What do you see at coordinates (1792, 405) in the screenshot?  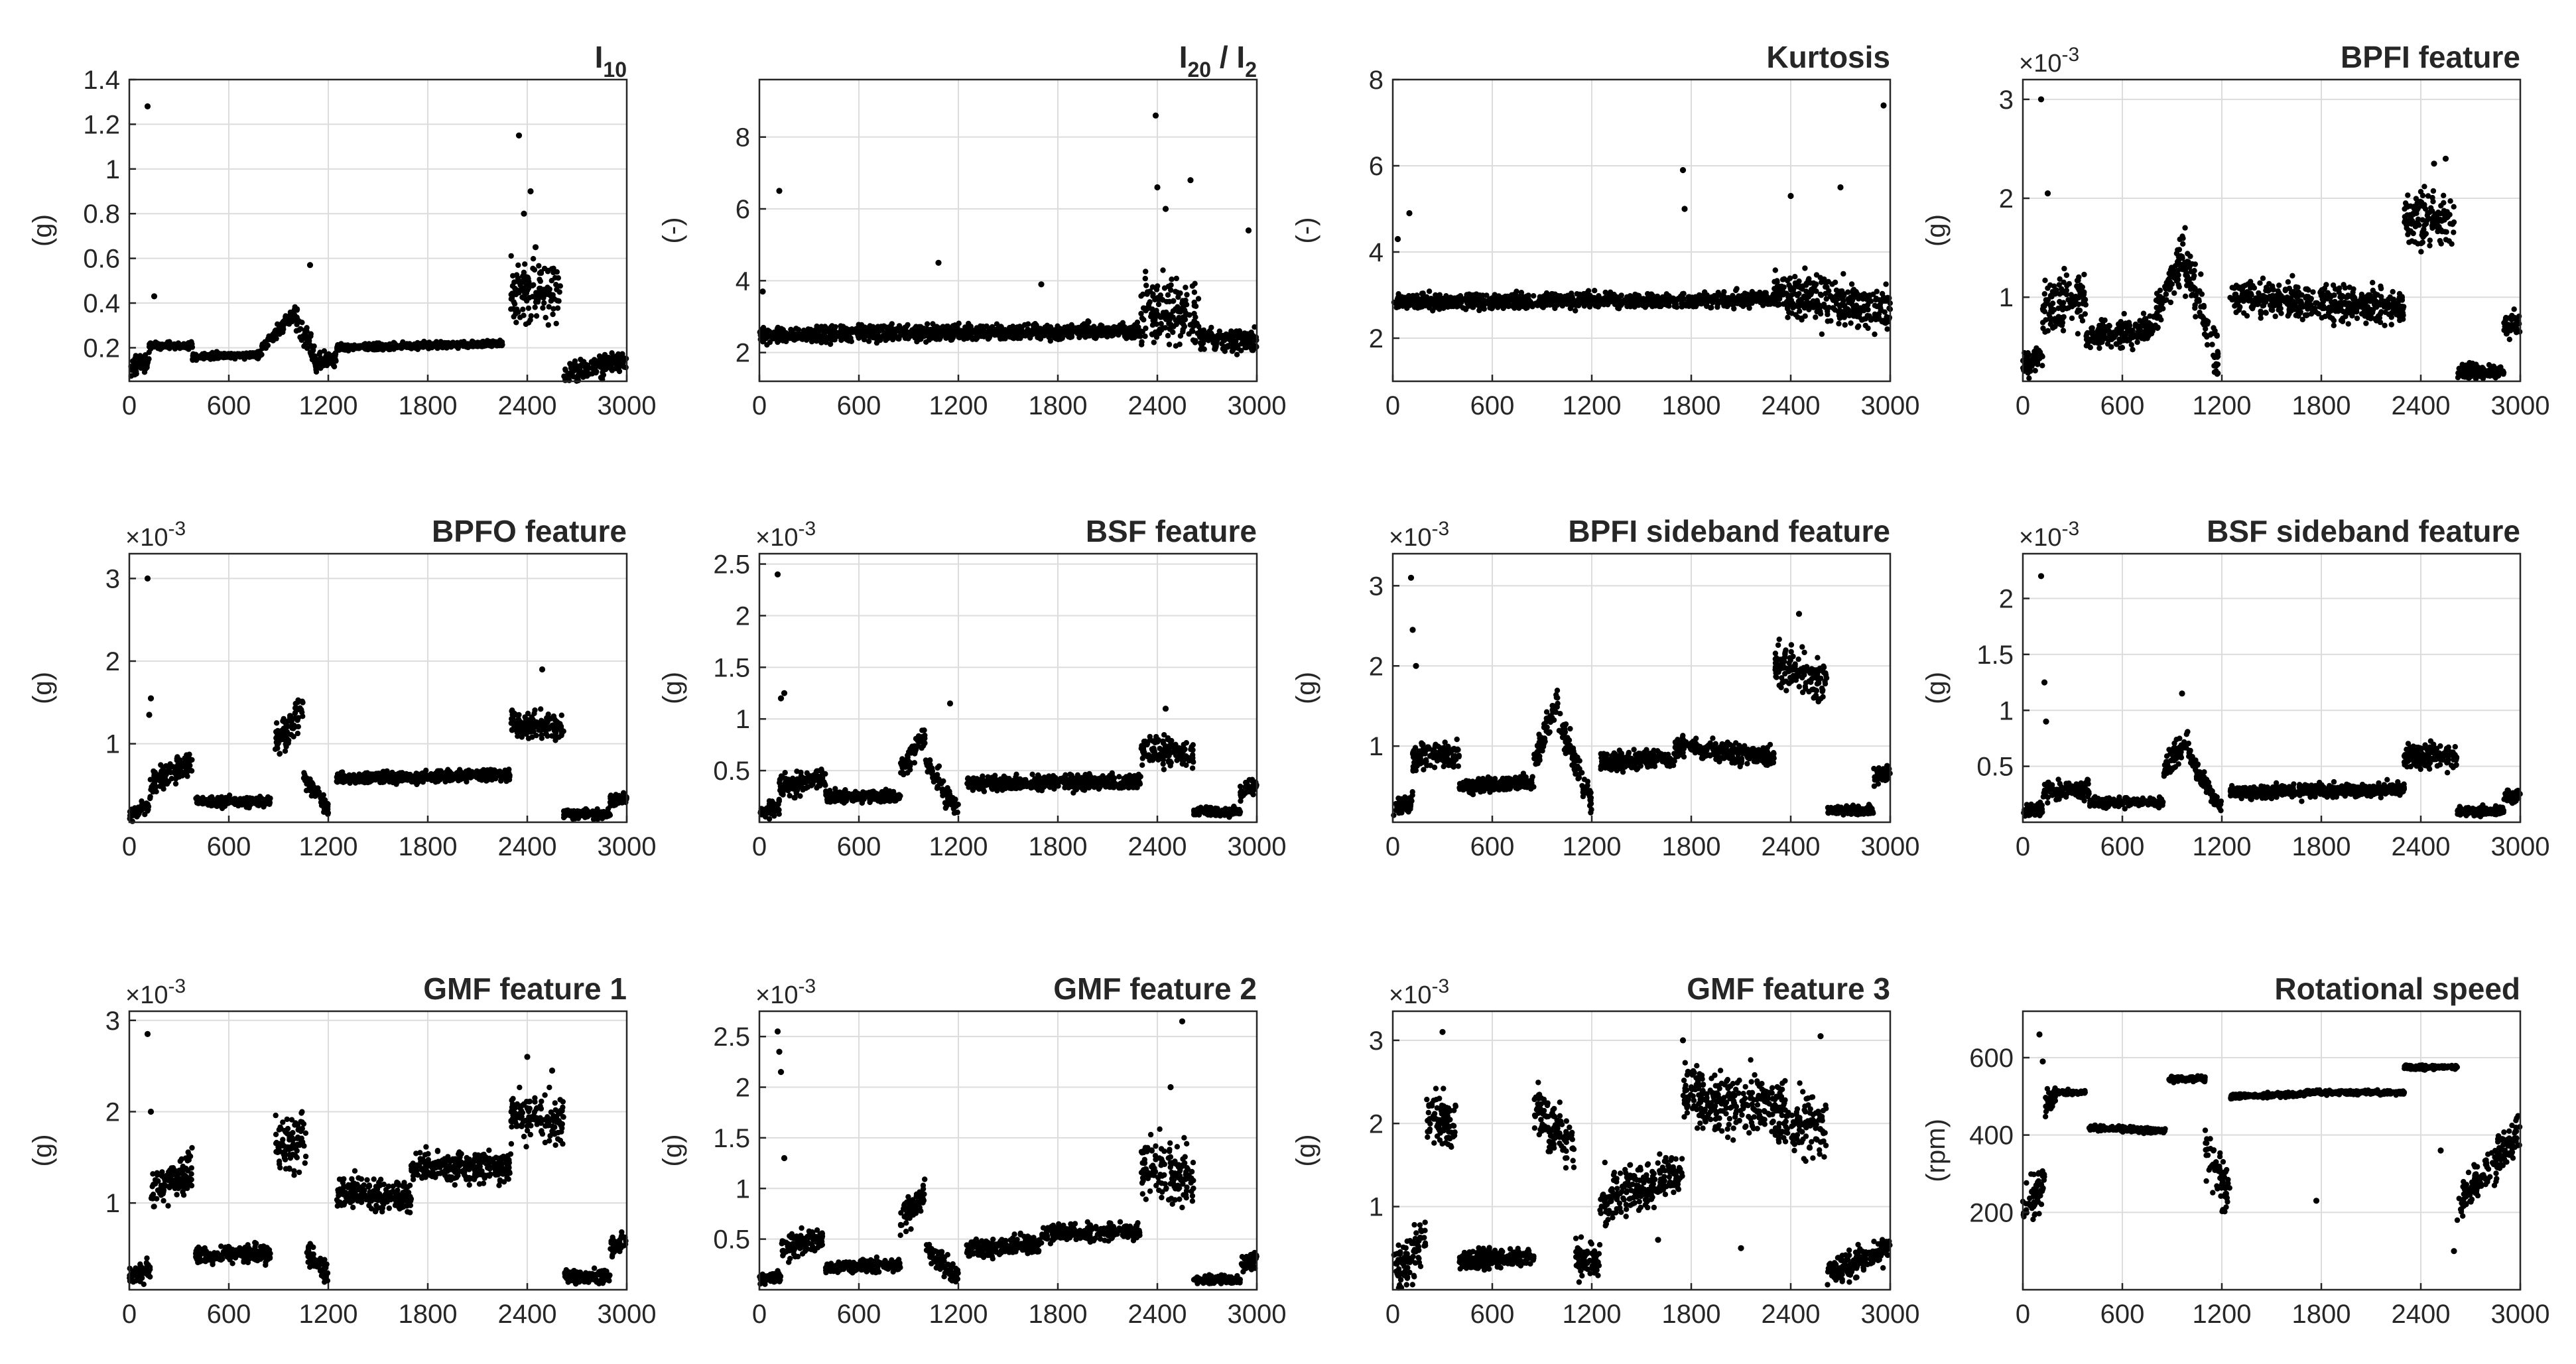 I see `x-tick-label: 2400` at bounding box center [1792, 405].